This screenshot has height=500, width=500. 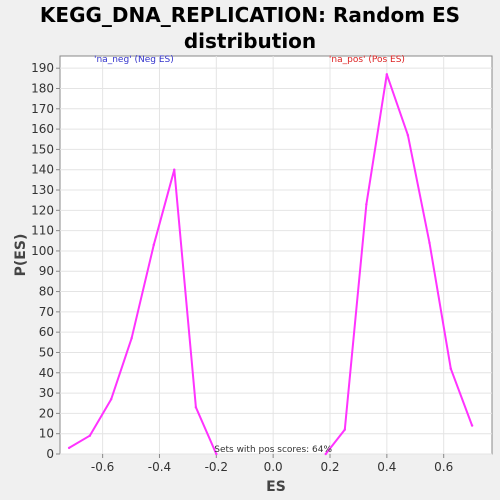 I want to click on annotation-1: 'na_pos' (Pos ES), so click(x=367, y=60).